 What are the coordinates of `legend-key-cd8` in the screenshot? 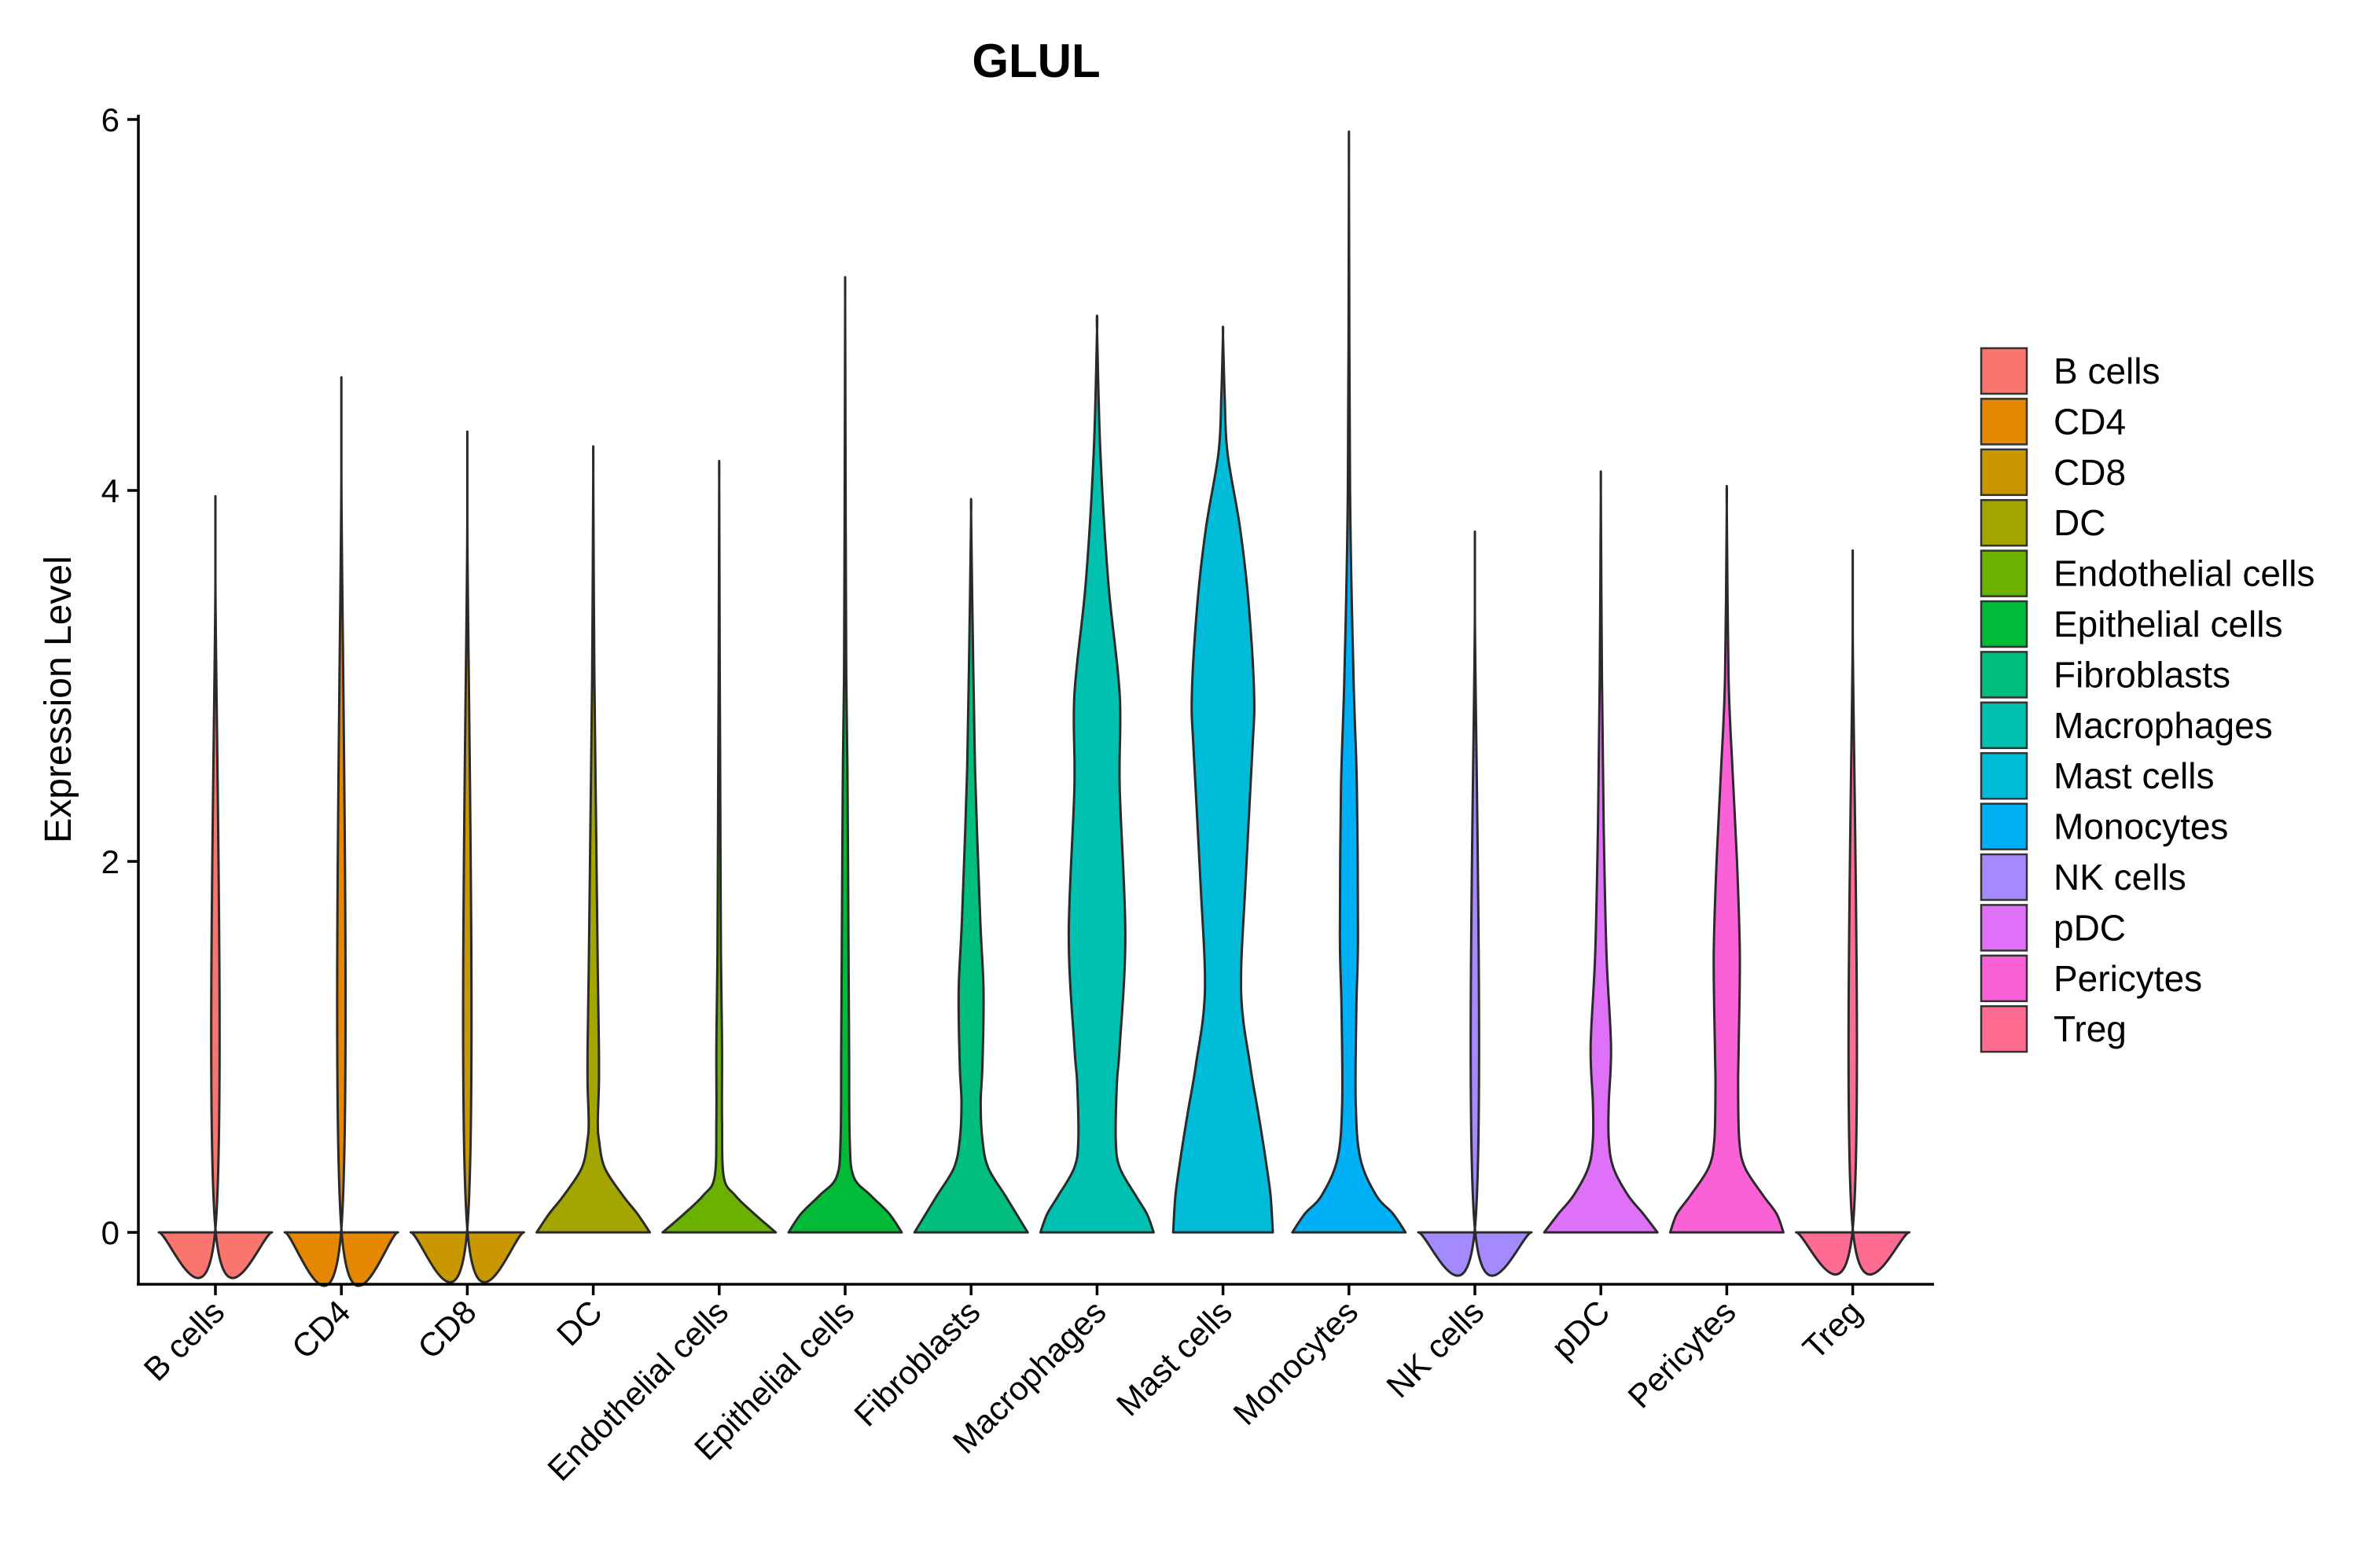 It's located at (2004, 472).